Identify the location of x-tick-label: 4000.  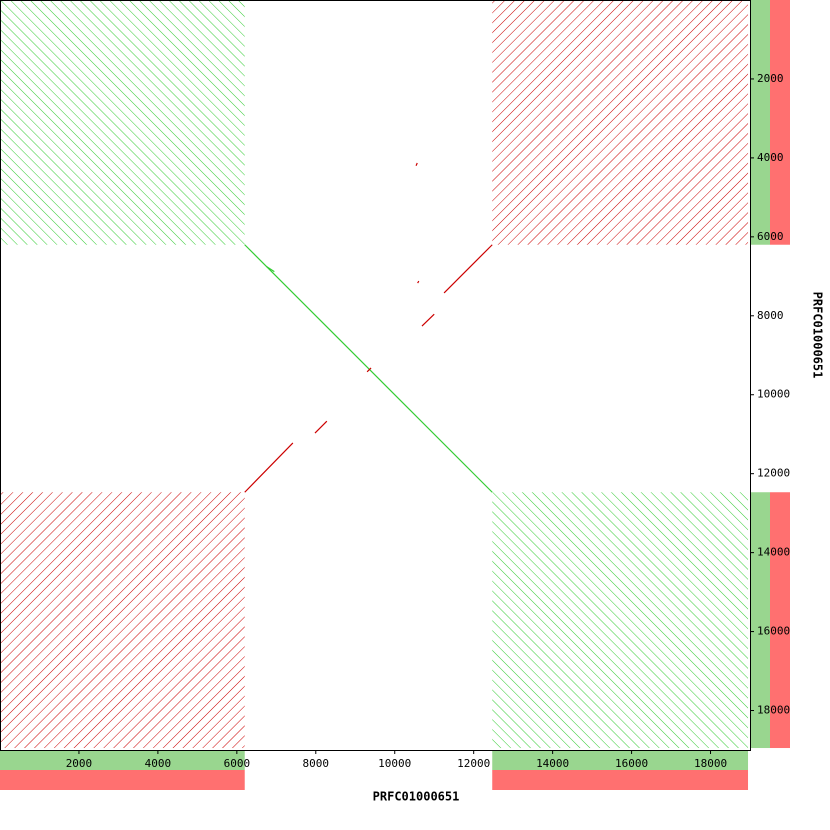
(158, 763).